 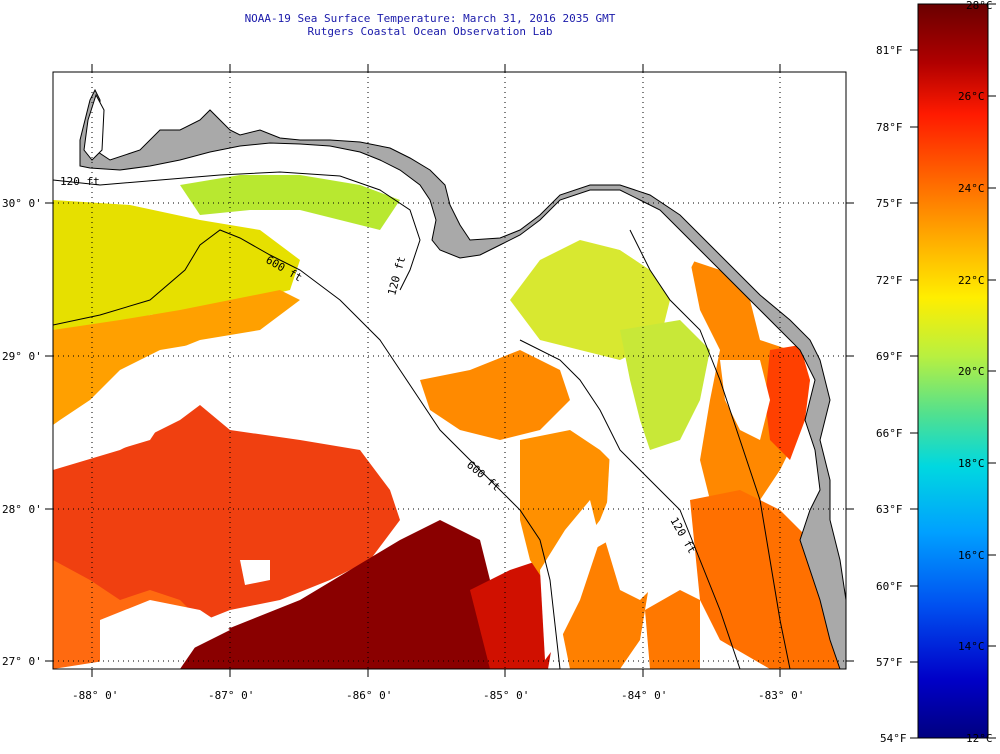 I want to click on lon-label-86: -86° 0', so click(x=369, y=695).